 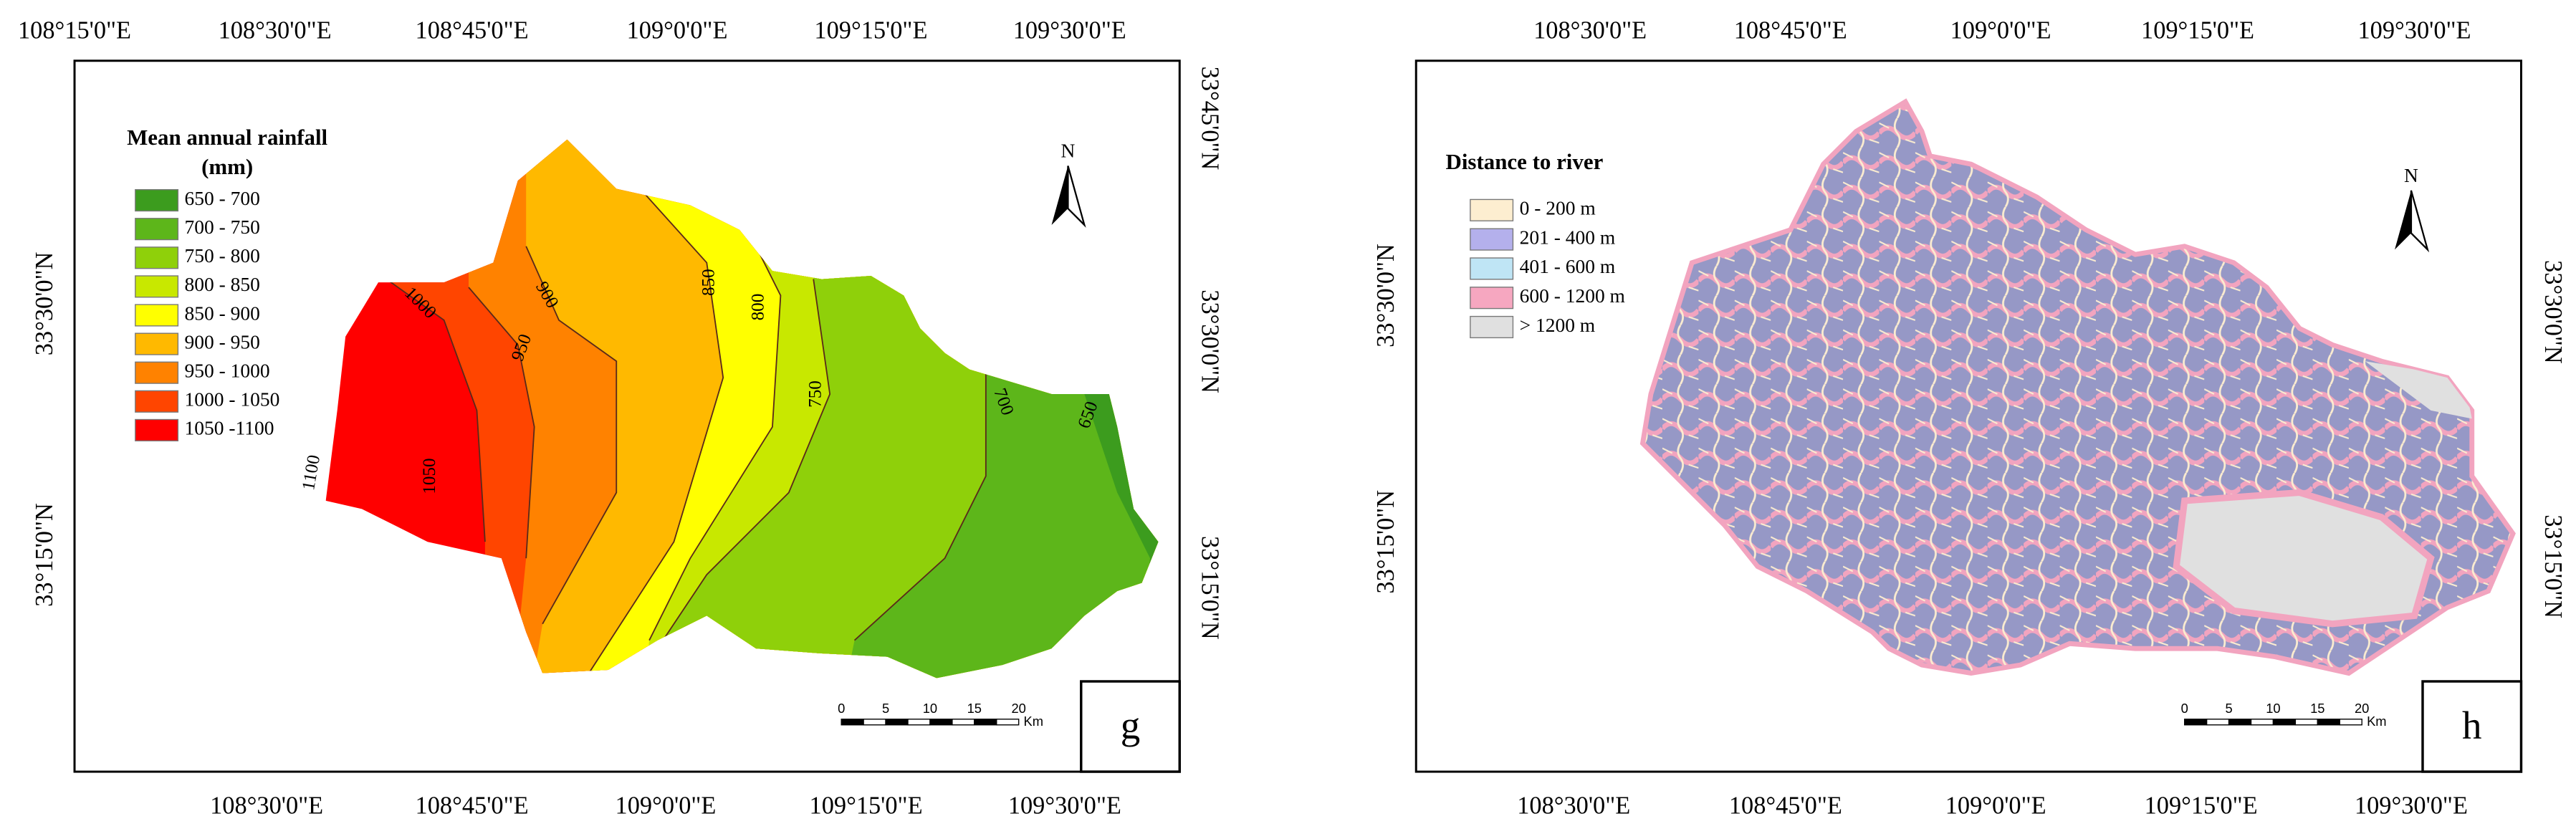 I want to click on panel-label: h, so click(x=2471, y=725).